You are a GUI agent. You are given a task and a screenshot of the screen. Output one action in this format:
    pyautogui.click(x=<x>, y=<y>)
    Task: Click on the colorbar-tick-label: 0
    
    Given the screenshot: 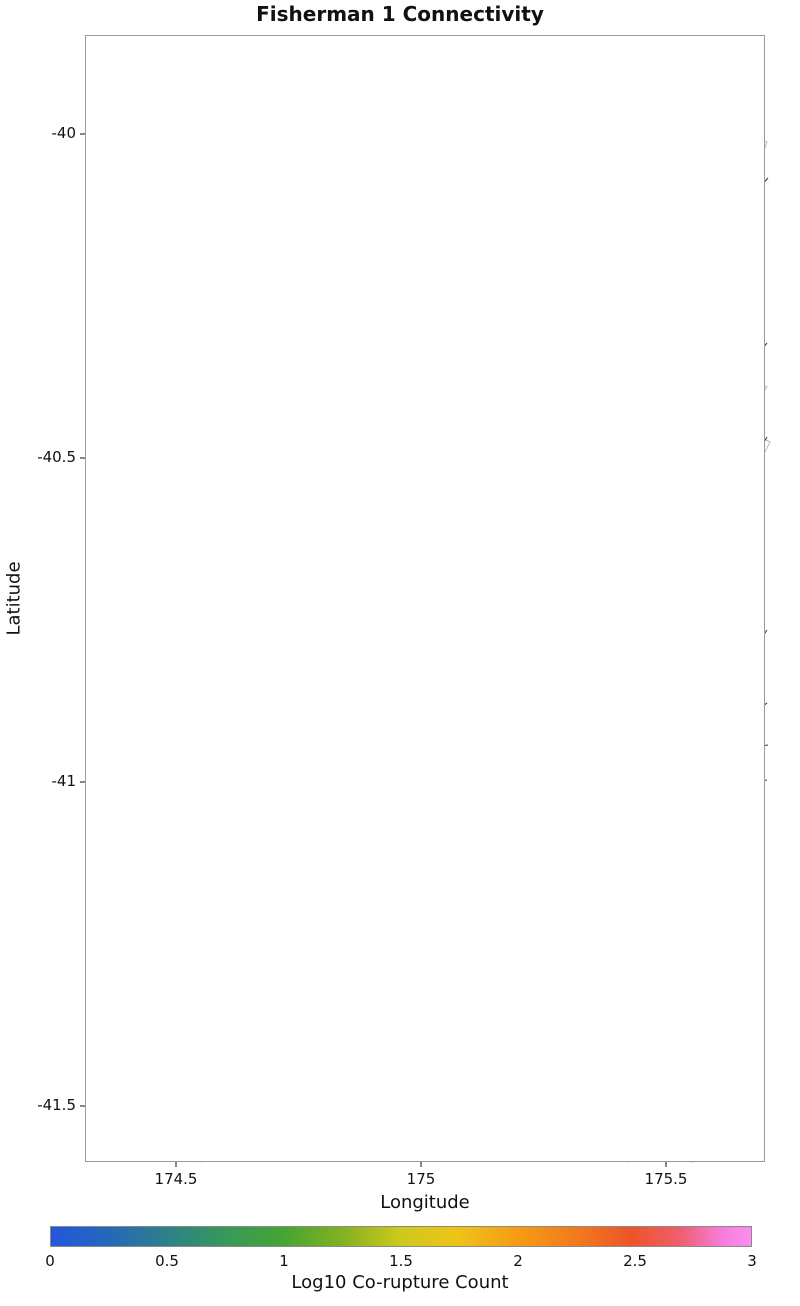 What is the action you would take?
    pyautogui.click(x=50, y=1261)
    